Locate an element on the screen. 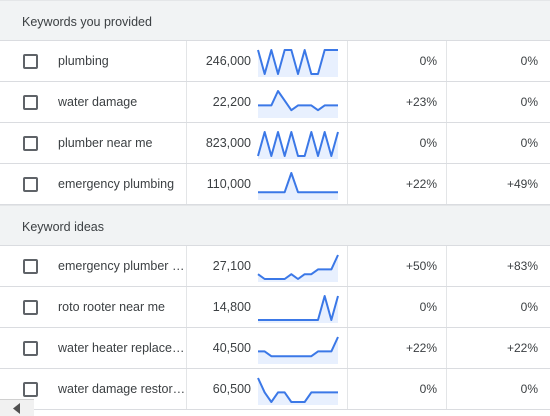 The image size is (550, 416). volume-cell: 40,500 is located at coordinates (231, 348).